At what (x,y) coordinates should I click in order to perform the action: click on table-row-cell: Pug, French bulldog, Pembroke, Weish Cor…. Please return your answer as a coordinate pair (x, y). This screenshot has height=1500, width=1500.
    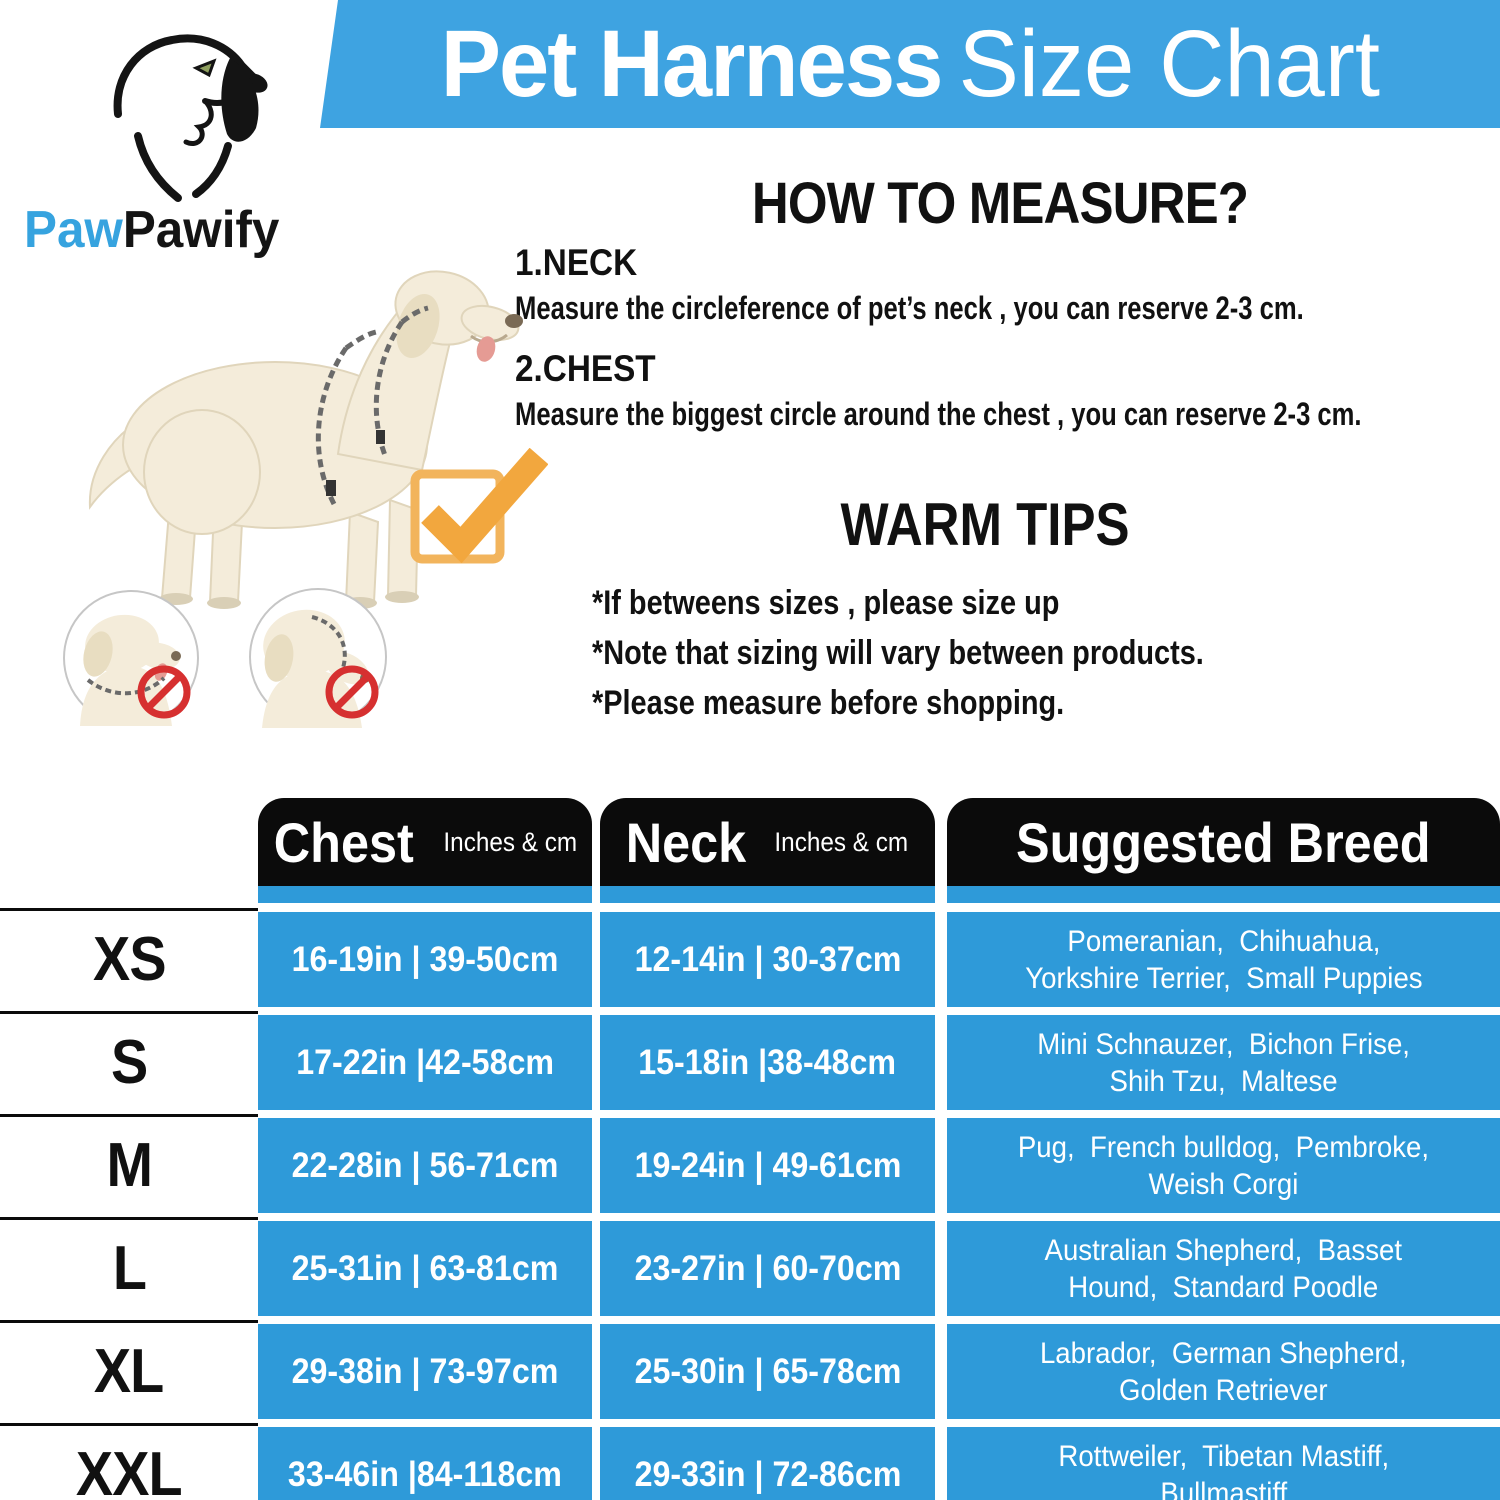
    Looking at the image, I should click on (1223, 1165).